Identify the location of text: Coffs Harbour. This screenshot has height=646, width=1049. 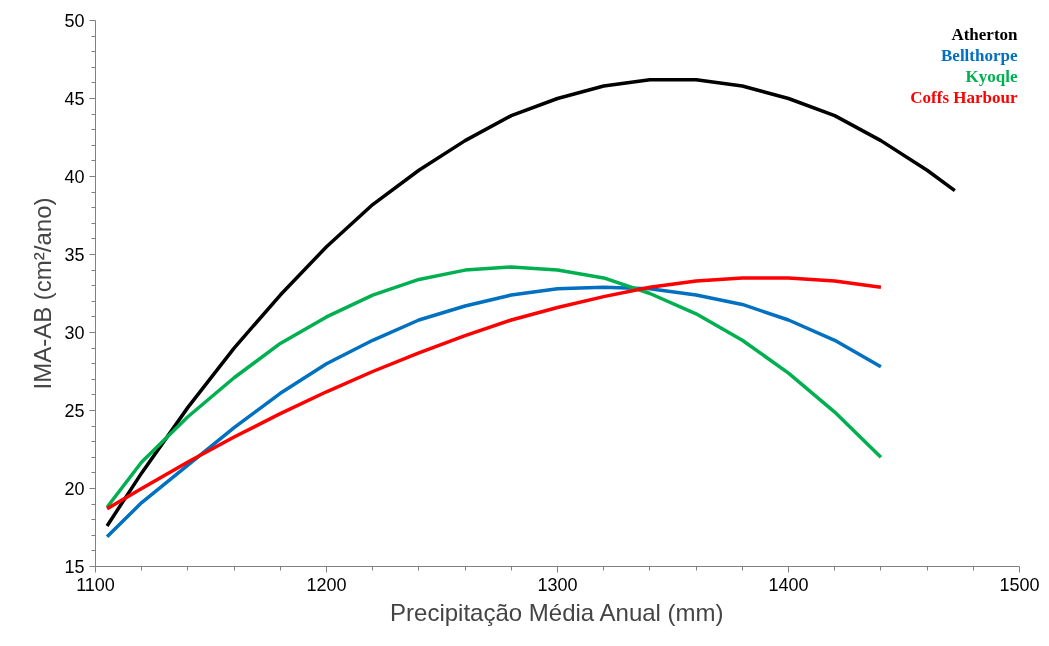
(964, 97).